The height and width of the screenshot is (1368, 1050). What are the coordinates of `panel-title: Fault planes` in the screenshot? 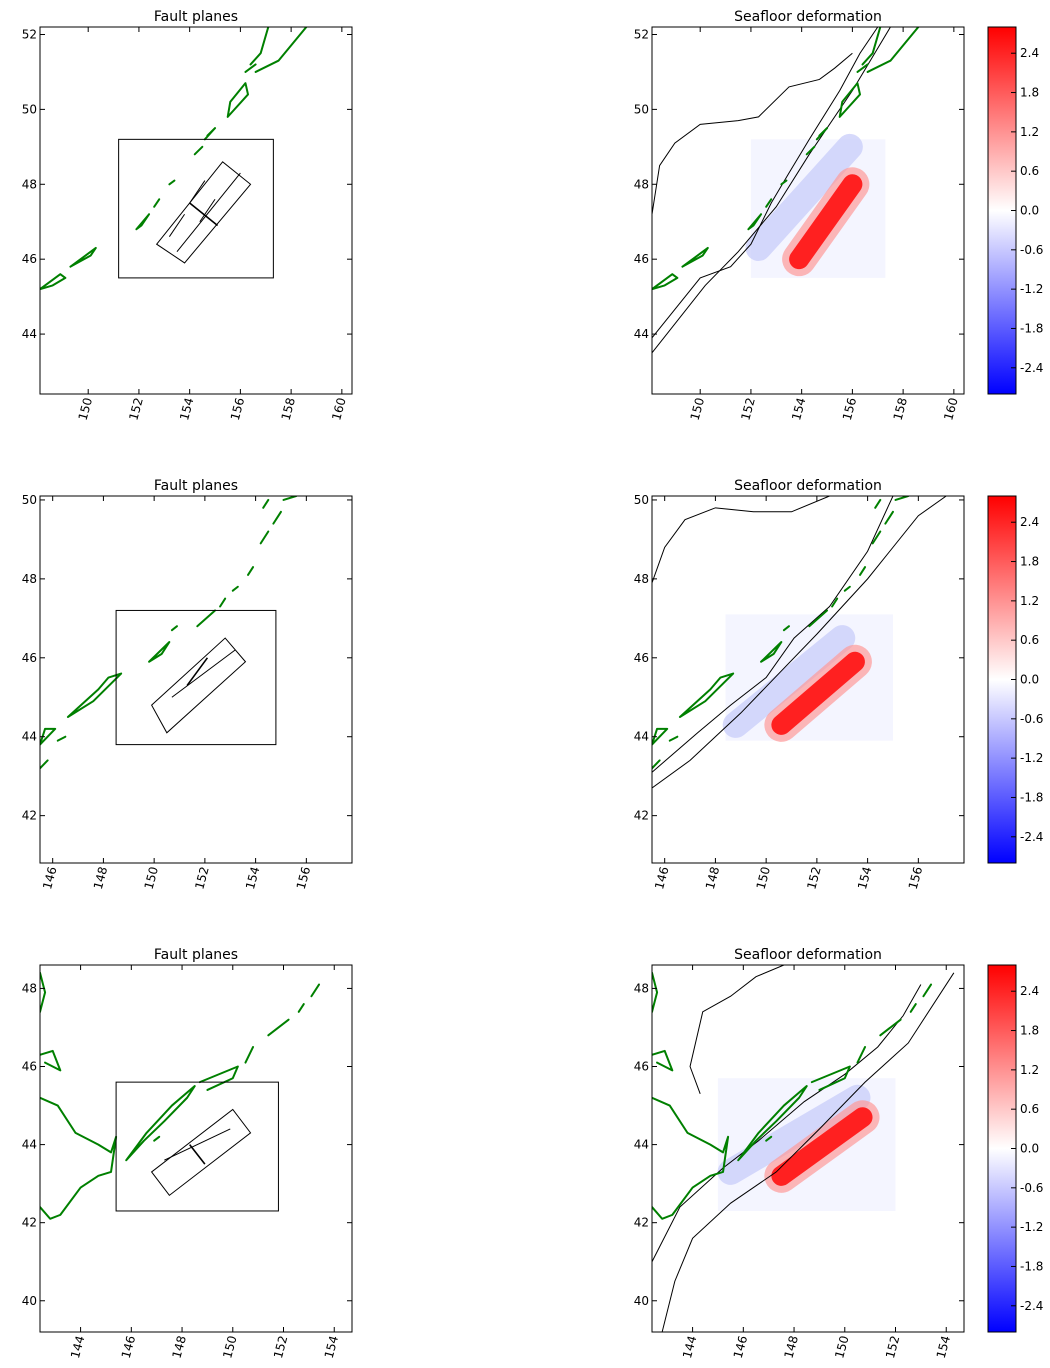 It's located at (196, 486).